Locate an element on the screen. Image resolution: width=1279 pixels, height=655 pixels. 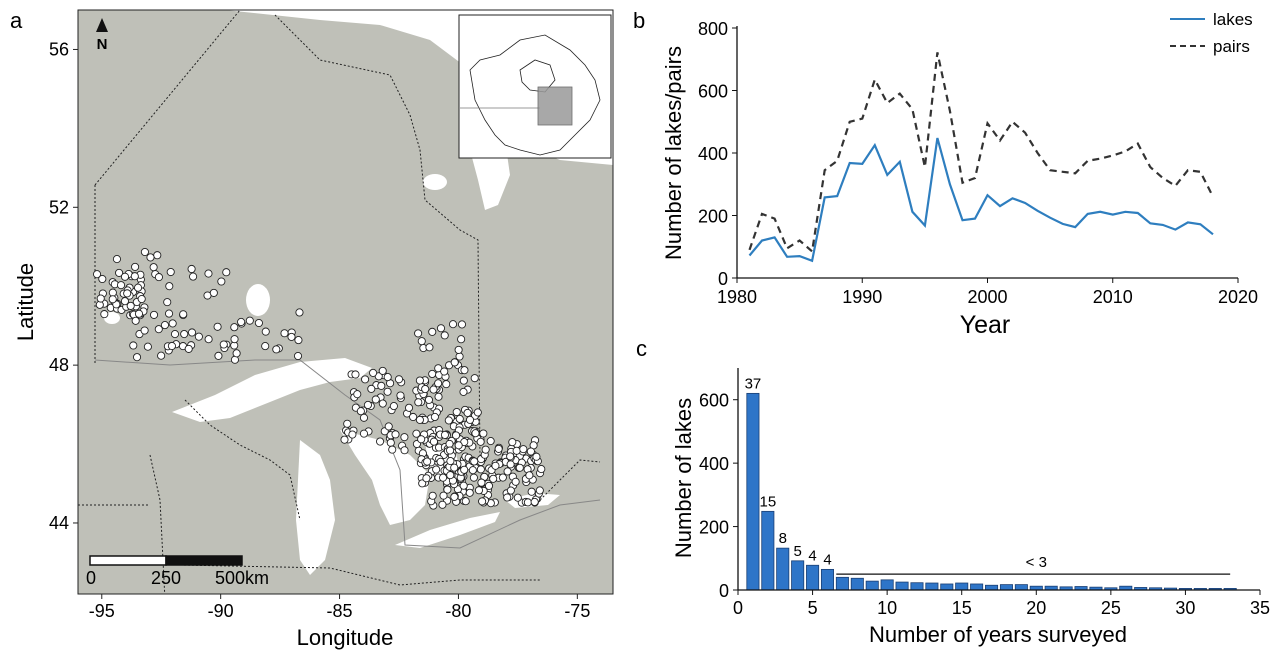
map-xtick-label: -80 is located at coordinates (458, 611).